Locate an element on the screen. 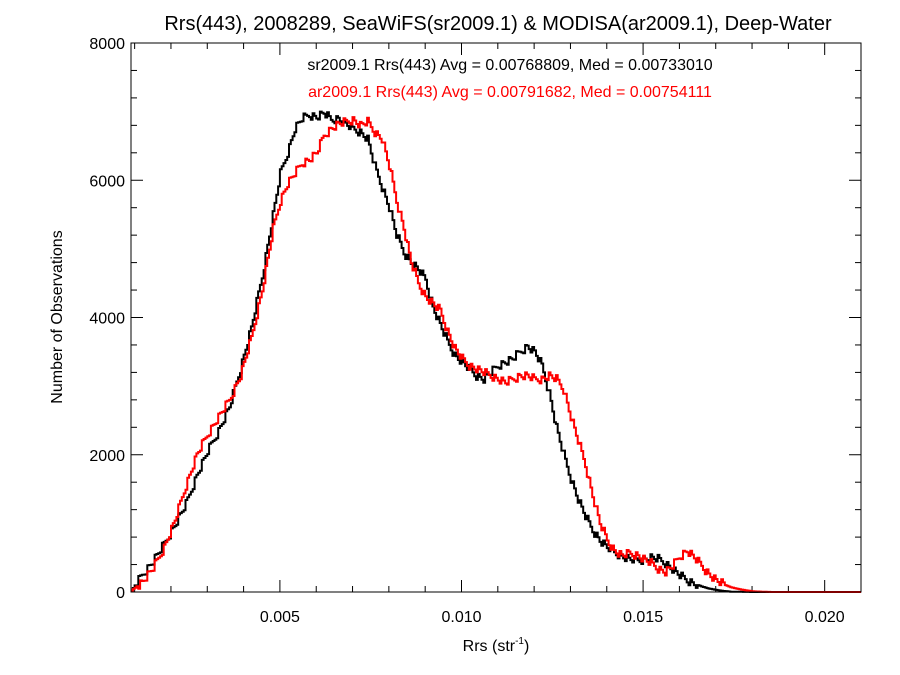 This screenshot has height=675, width=900. y-tick-label: 4000 is located at coordinates (107, 319).